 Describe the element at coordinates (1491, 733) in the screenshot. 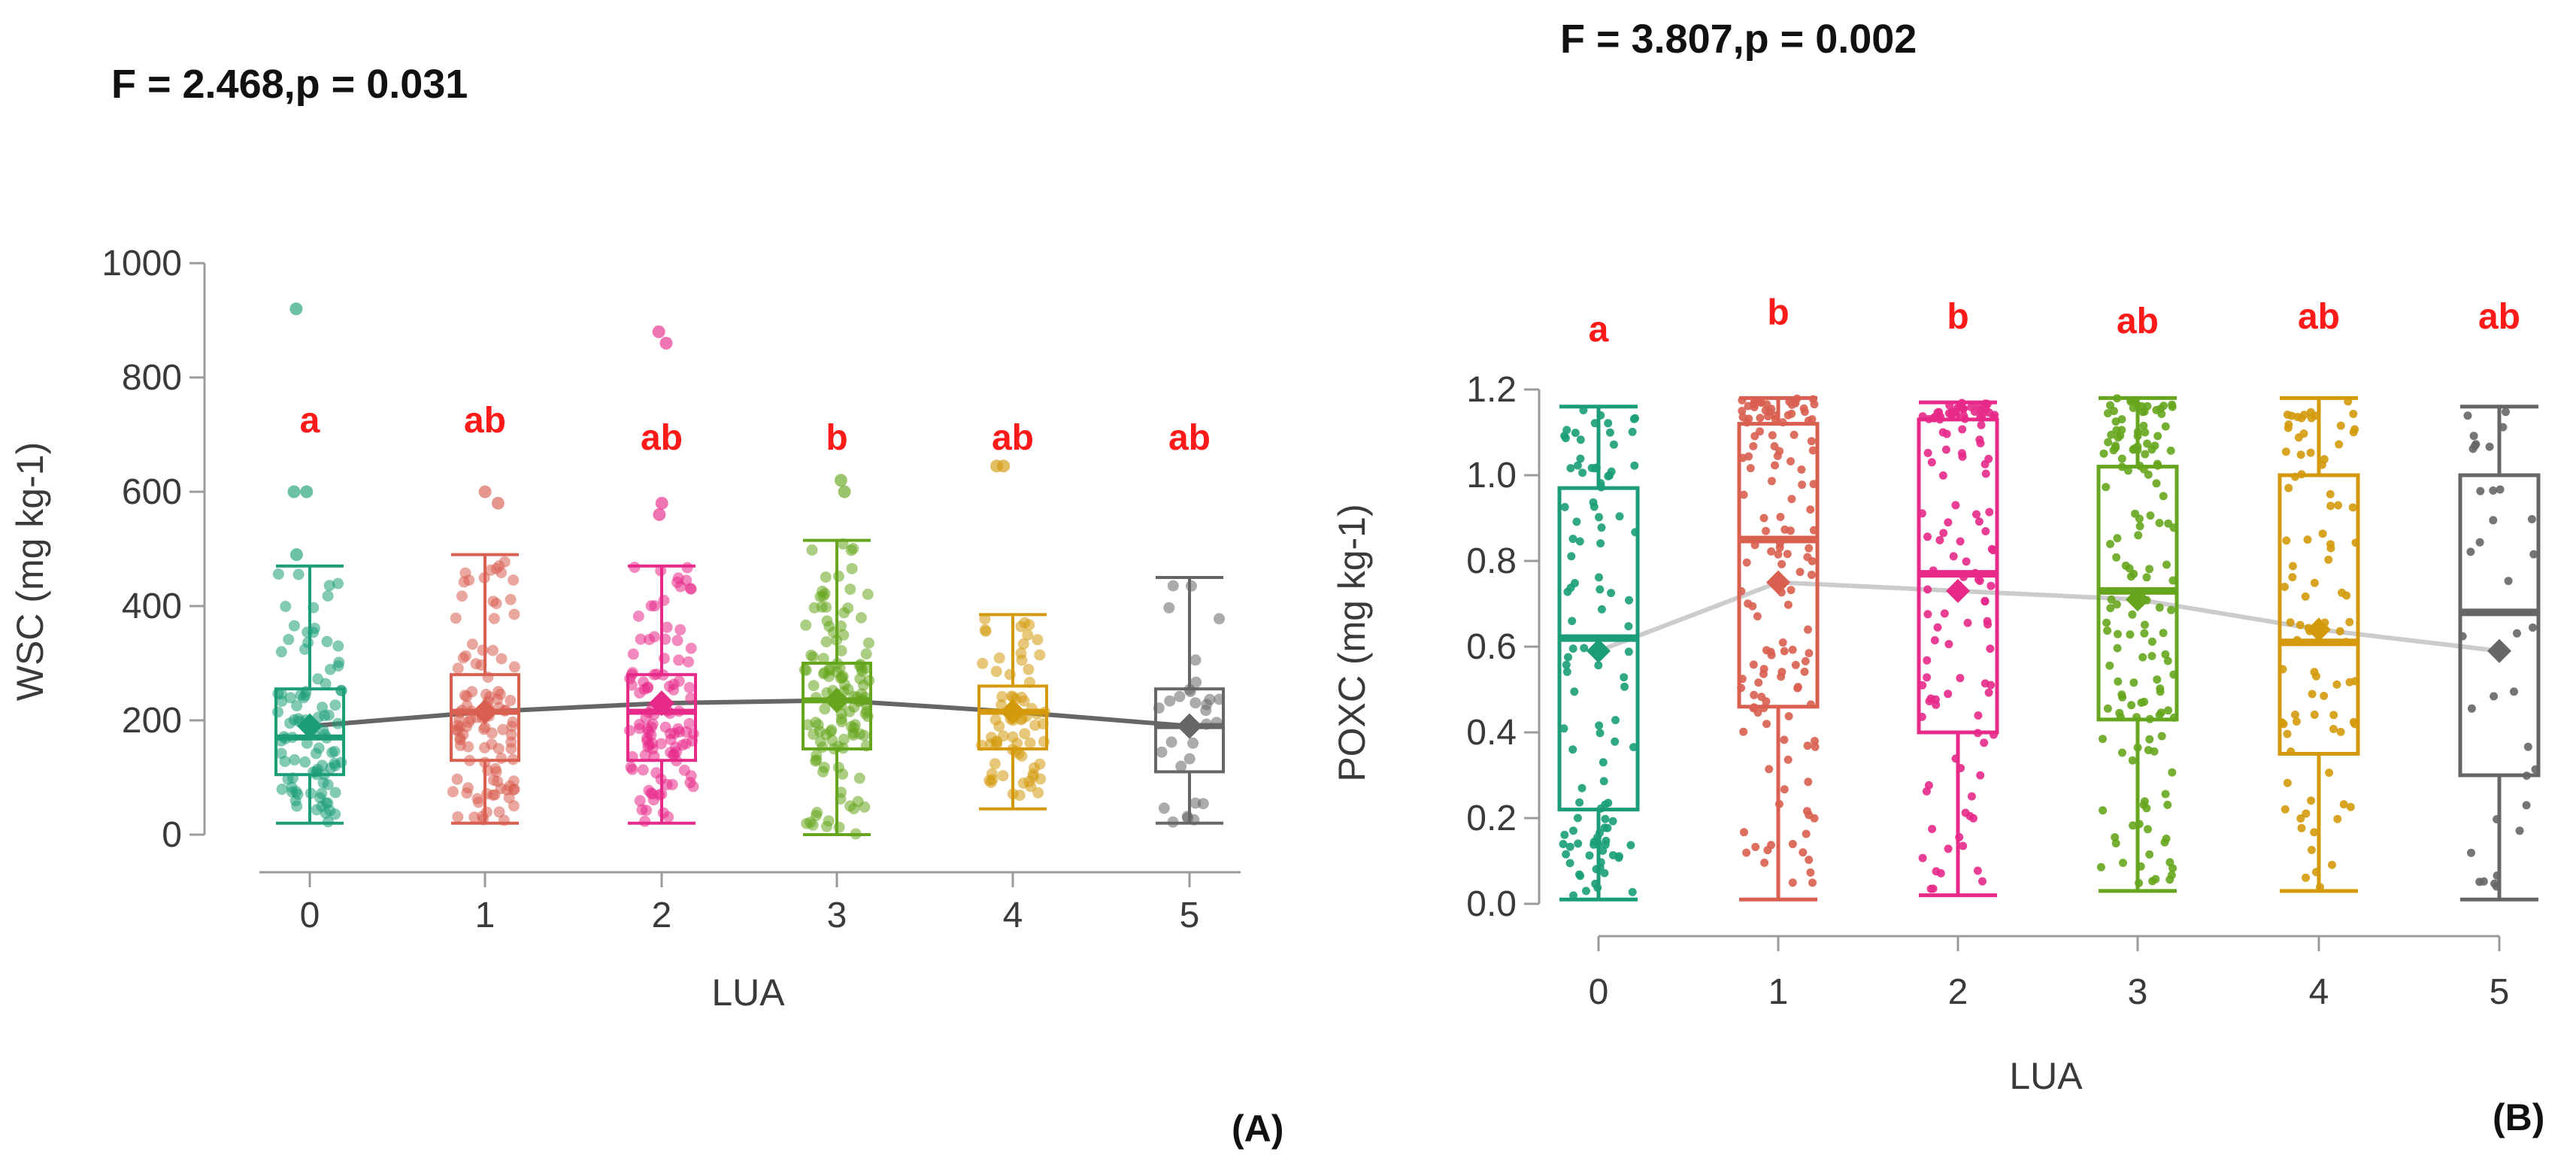

I see `y-tick-label-b: 0.4` at that location.